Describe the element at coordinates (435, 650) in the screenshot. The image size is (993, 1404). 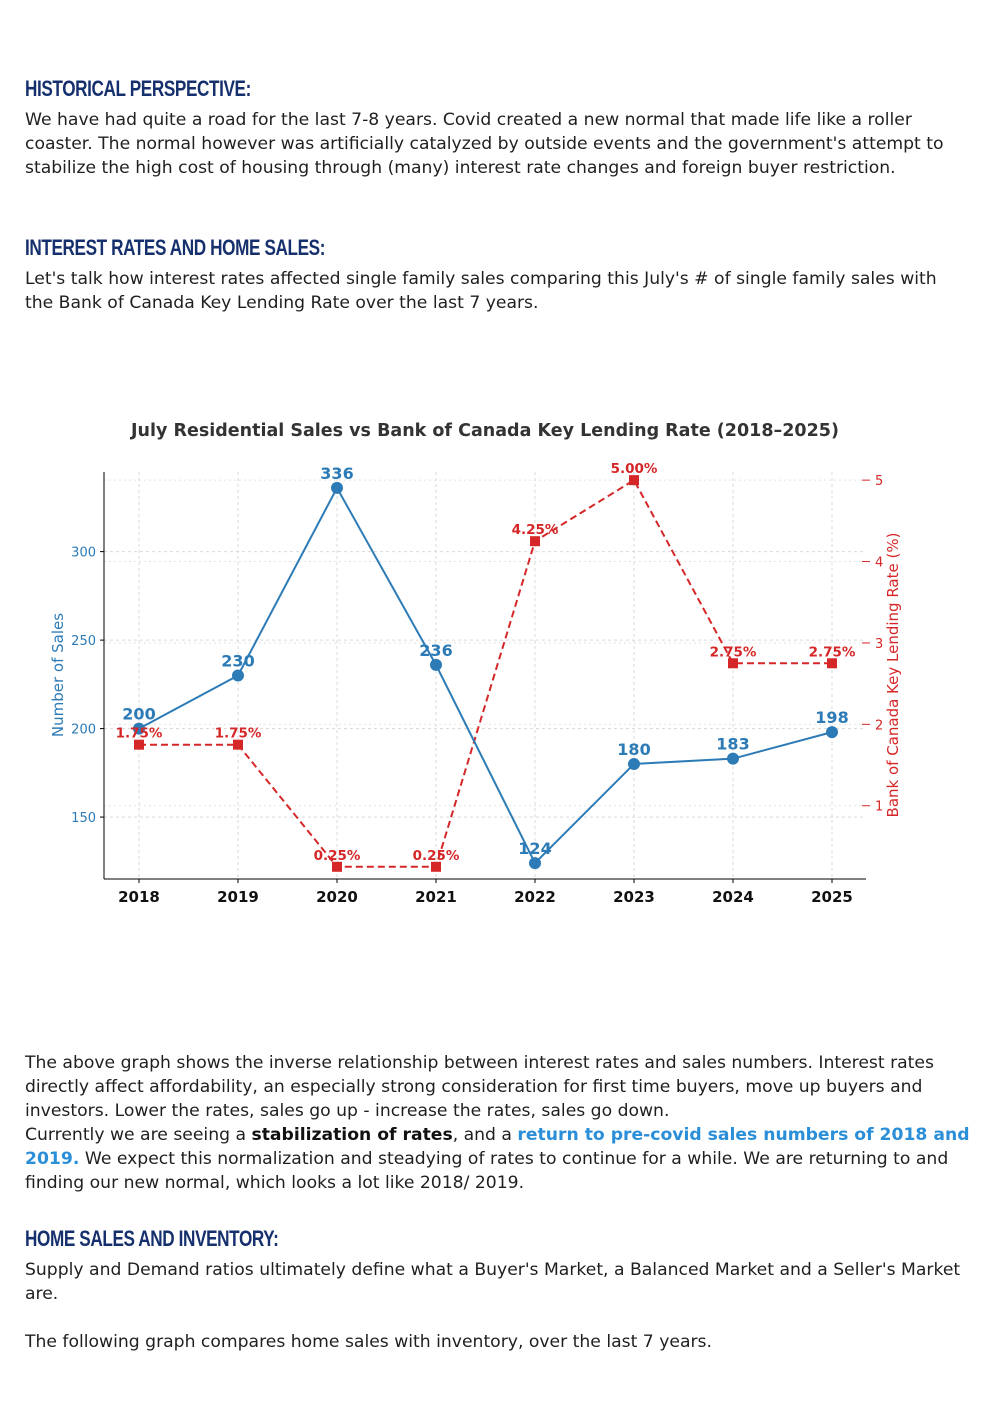
I see `sales-data-label: 236` at that location.